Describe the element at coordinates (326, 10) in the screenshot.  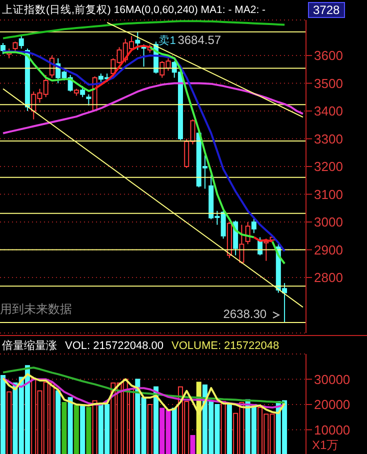
I see `text: 3728` at that location.